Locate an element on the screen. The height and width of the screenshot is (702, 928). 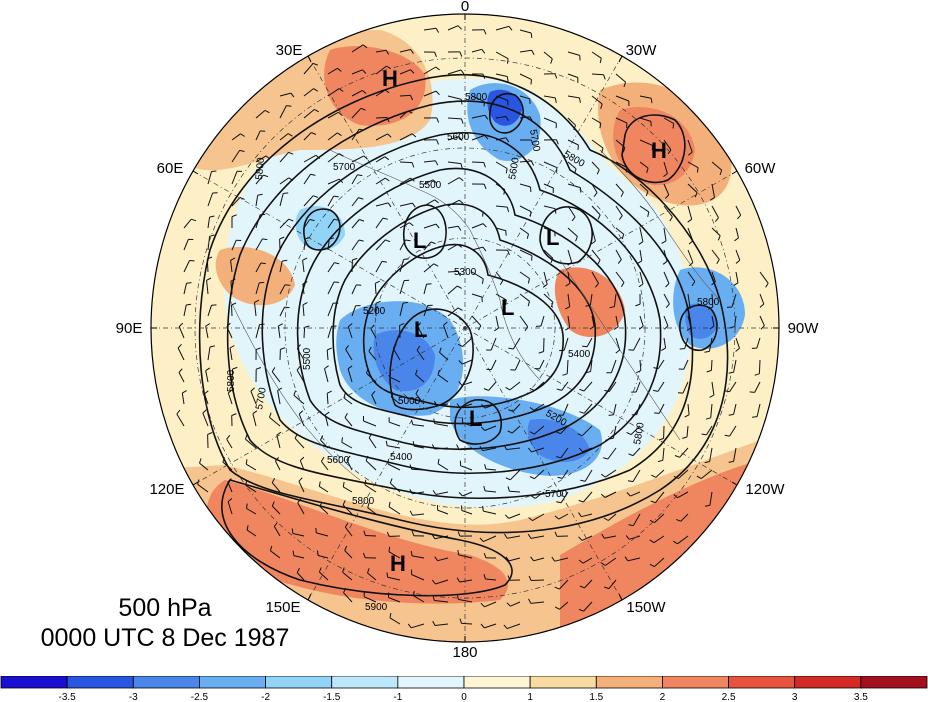
lon-label-120w: 120W is located at coordinates (765, 489).